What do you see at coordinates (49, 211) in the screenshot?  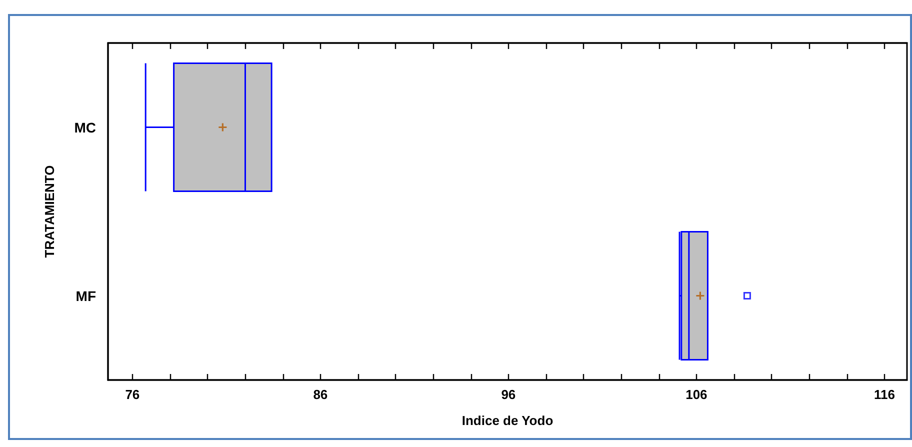 I see `y-axis-title: TRATAMIENTO` at bounding box center [49, 211].